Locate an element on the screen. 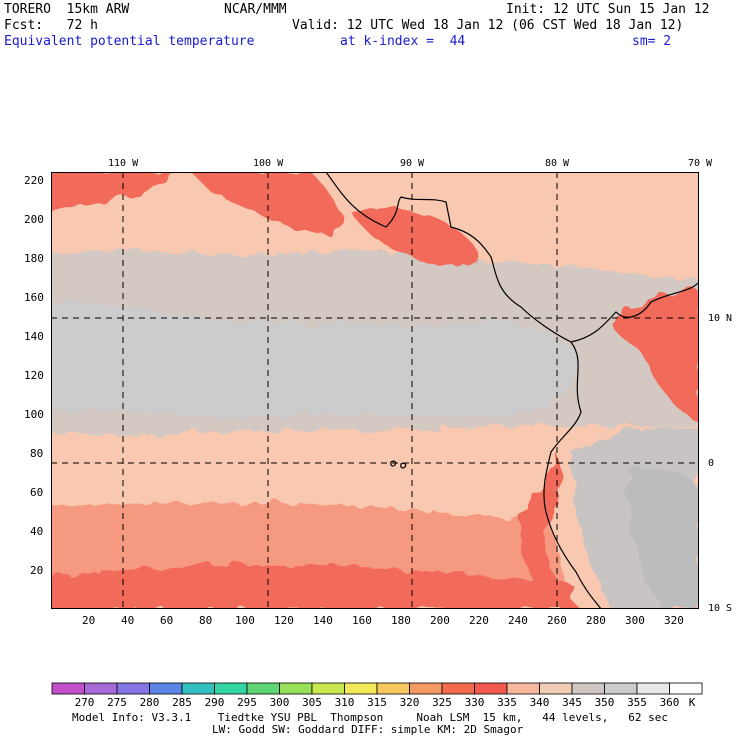 The width and height of the screenshot is (740, 740). x-tick-280: 280 is located at coordinates (596, 620).